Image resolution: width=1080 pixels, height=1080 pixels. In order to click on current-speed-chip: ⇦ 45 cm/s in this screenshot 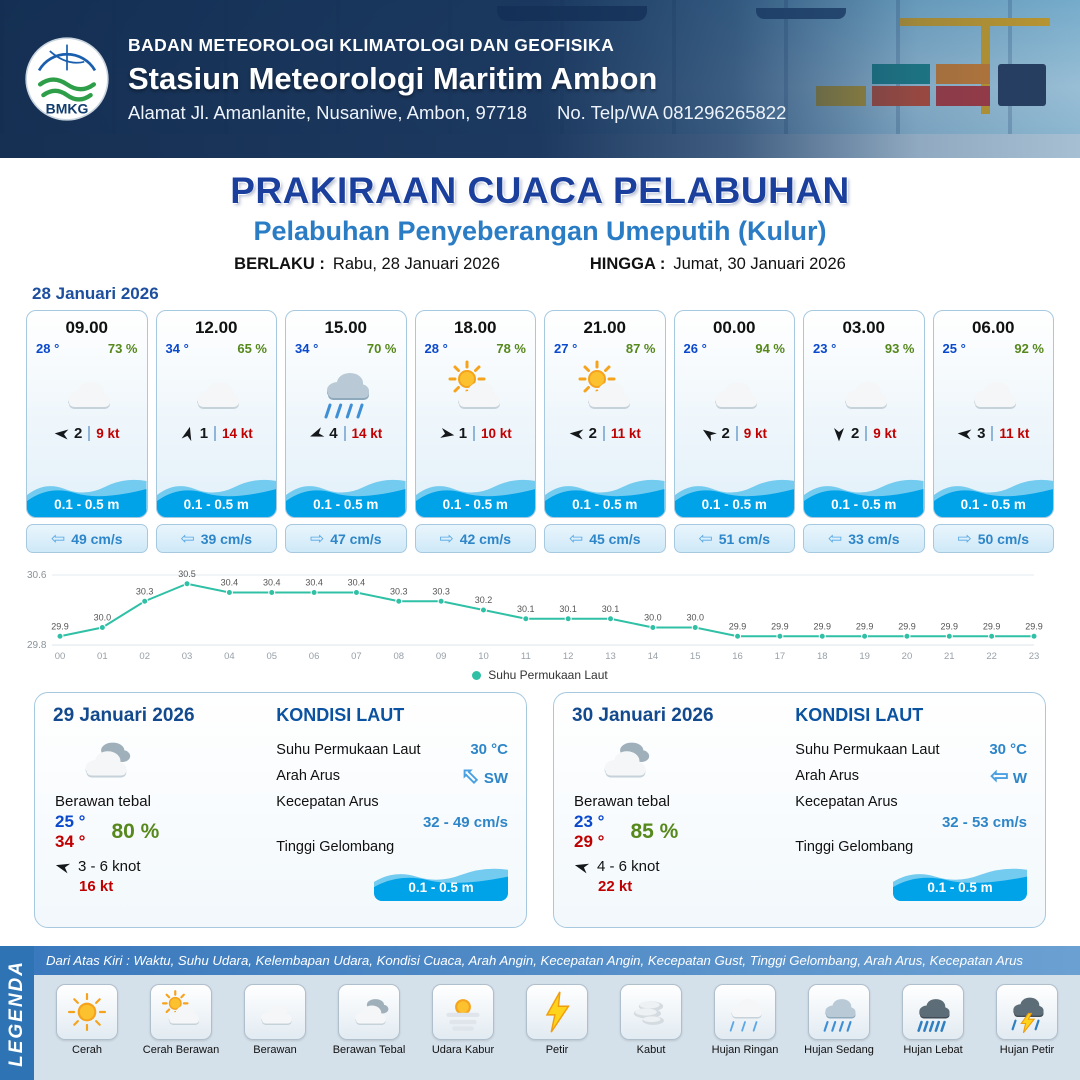, I will do `click(605, 538)`.